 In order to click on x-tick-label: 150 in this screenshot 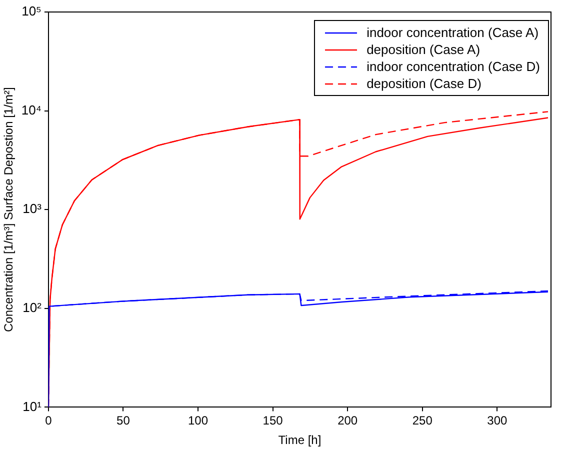, I will do `click(273, 421)`.